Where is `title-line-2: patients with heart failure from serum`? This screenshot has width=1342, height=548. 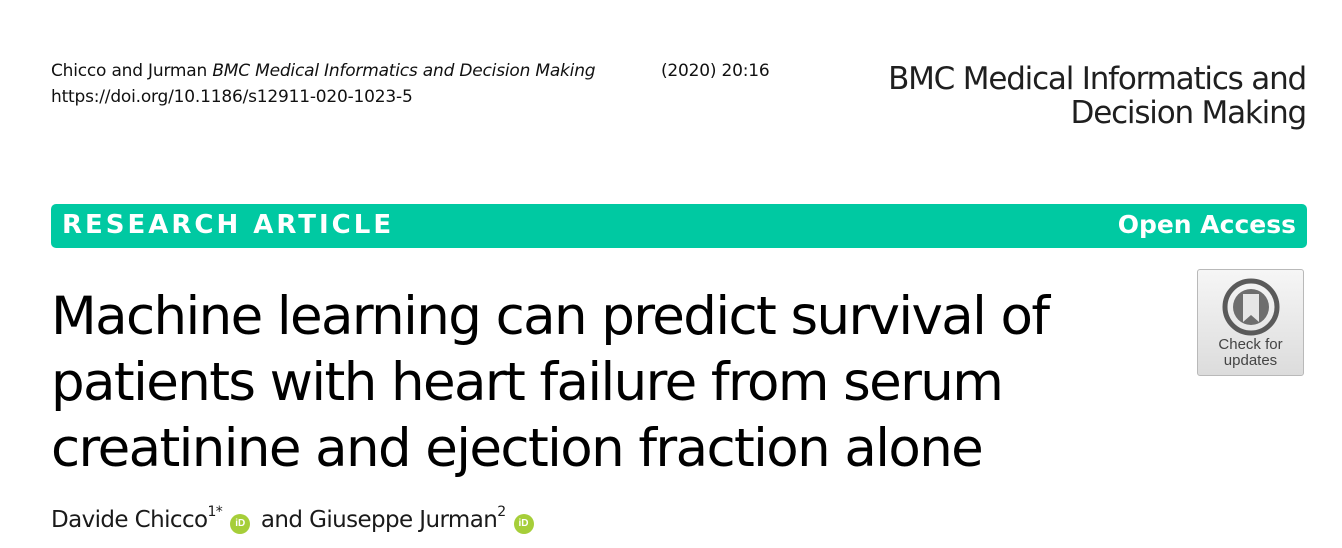 title-line-2: patients with heart failure from serum is located at coordinates (527, 382).